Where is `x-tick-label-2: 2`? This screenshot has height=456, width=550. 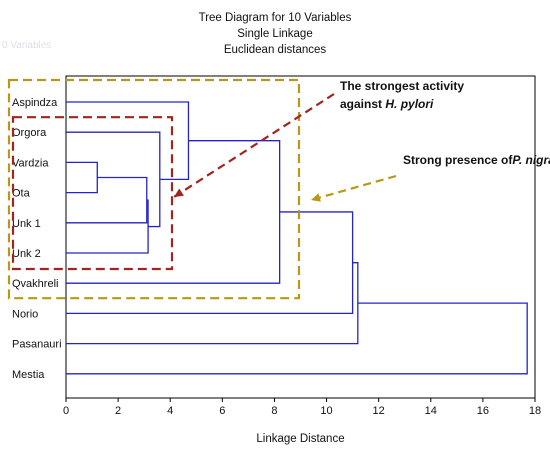 x-tick-label-2: 2 is located at coordinates (118, 411).